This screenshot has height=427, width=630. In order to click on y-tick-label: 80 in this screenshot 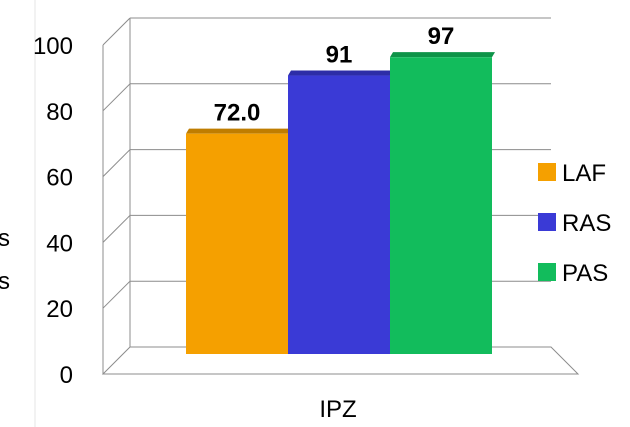, I will do `click(59, 112)`.